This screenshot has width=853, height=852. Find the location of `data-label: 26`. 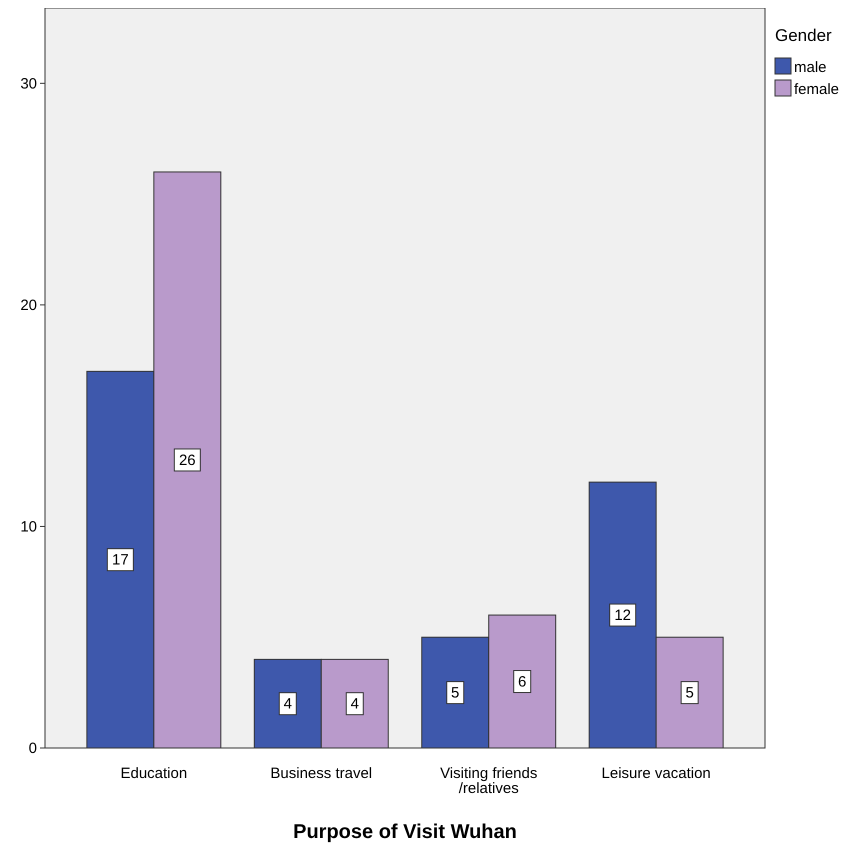

data-label: 26 is located at coordinates (187, 460).